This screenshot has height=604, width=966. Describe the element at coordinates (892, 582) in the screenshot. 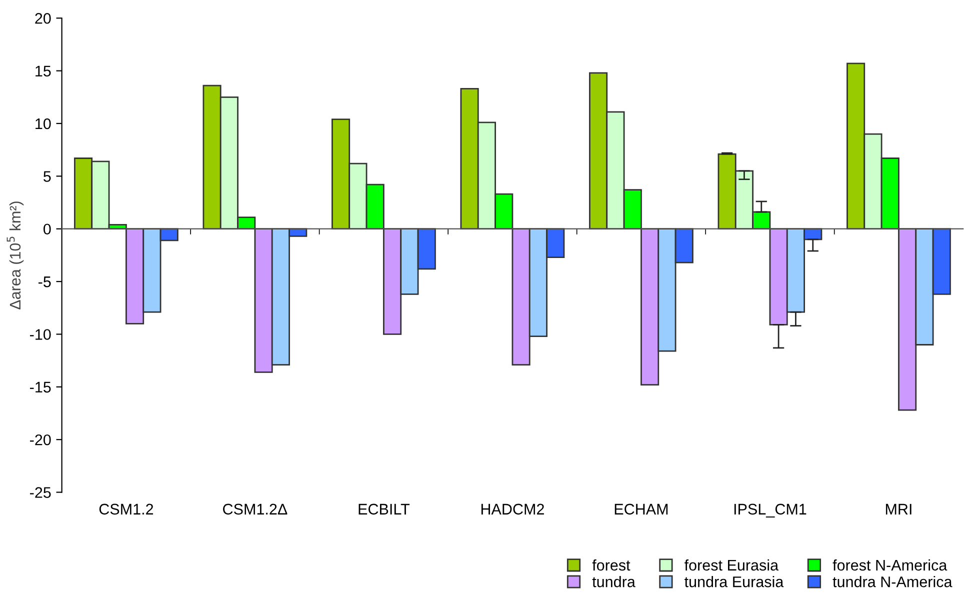

I see `legend-label: tundra N-America` at that location.